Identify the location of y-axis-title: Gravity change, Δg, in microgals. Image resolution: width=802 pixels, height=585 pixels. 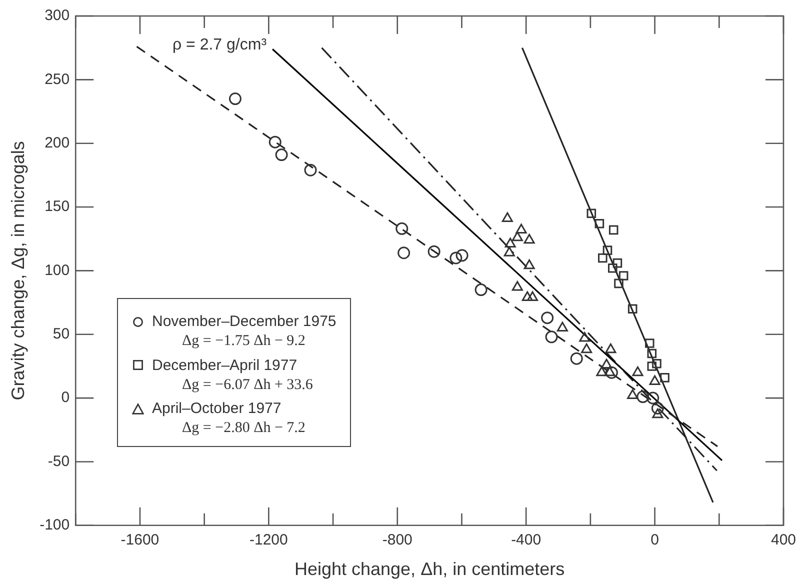
(18, 270).